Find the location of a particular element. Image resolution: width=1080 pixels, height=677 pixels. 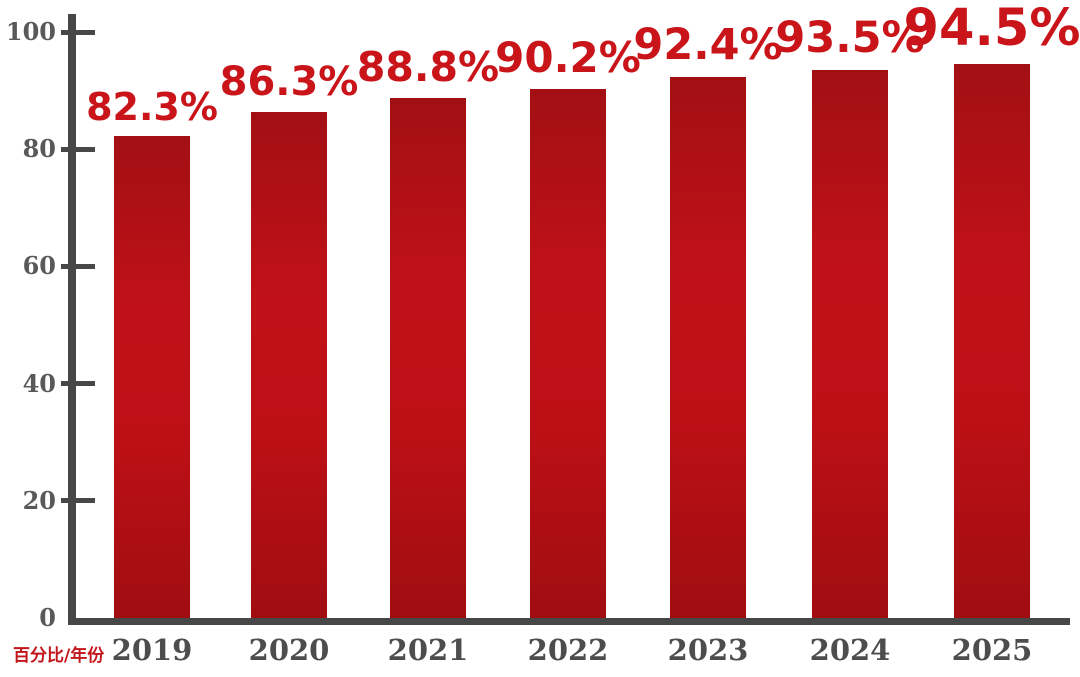

bar-value-label-2020: 86.3% is located at coordinates (289, 82).